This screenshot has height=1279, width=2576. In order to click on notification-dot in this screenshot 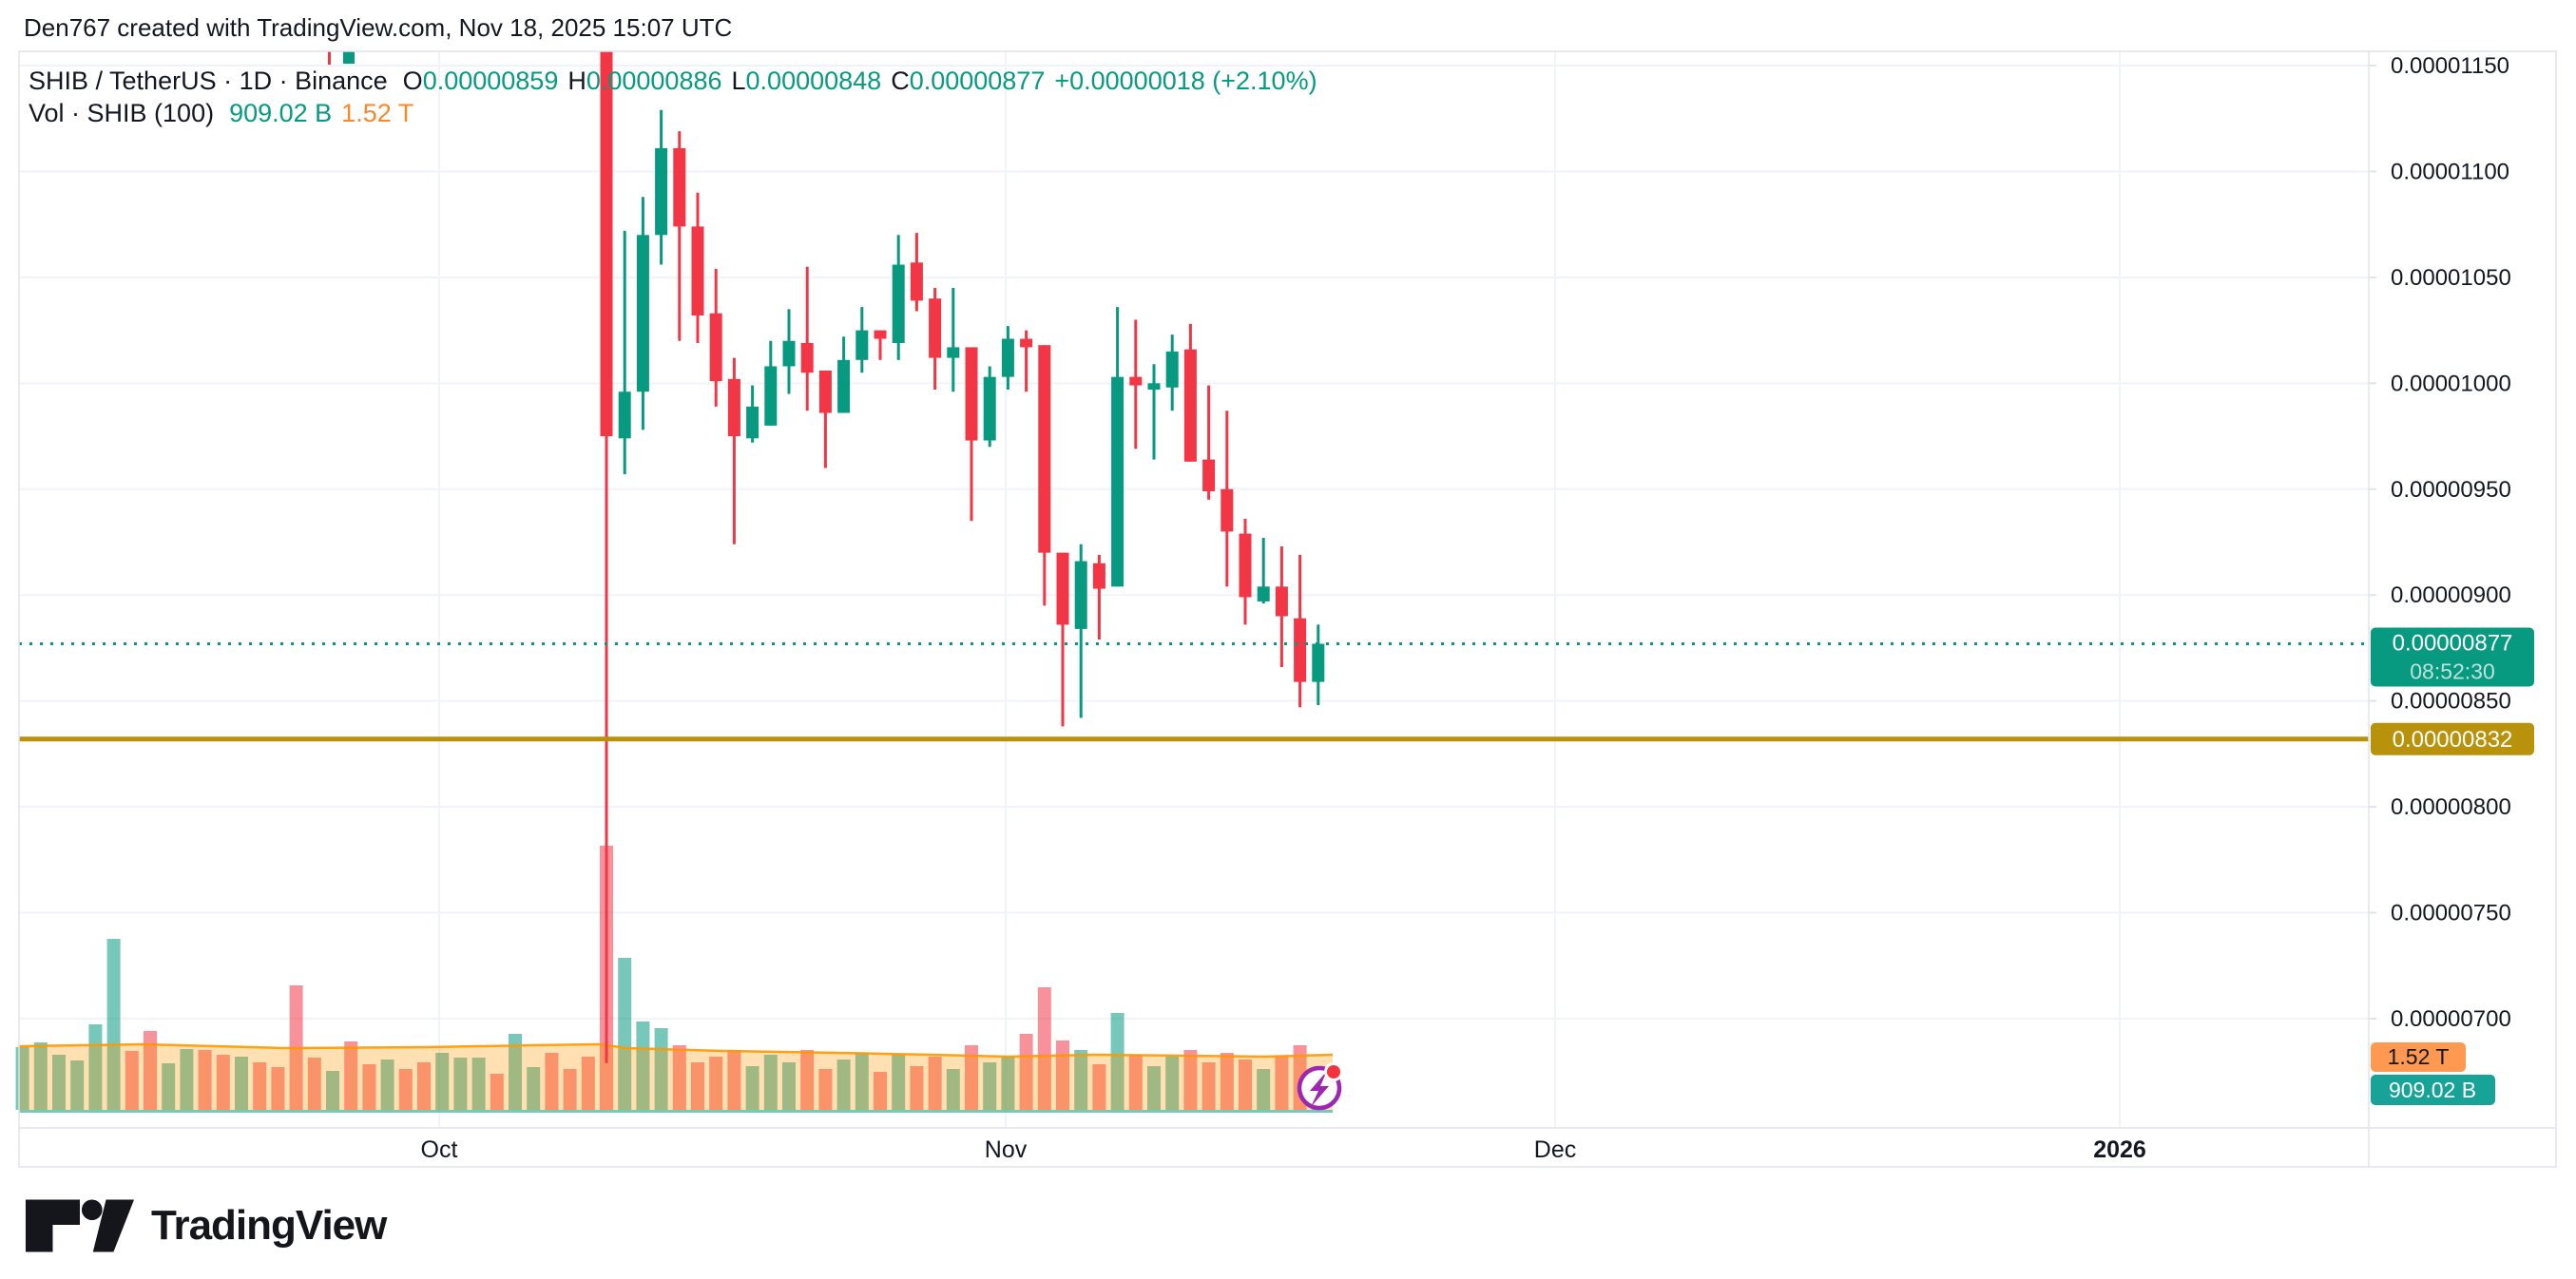, I will do `click(1333, 1072)`.